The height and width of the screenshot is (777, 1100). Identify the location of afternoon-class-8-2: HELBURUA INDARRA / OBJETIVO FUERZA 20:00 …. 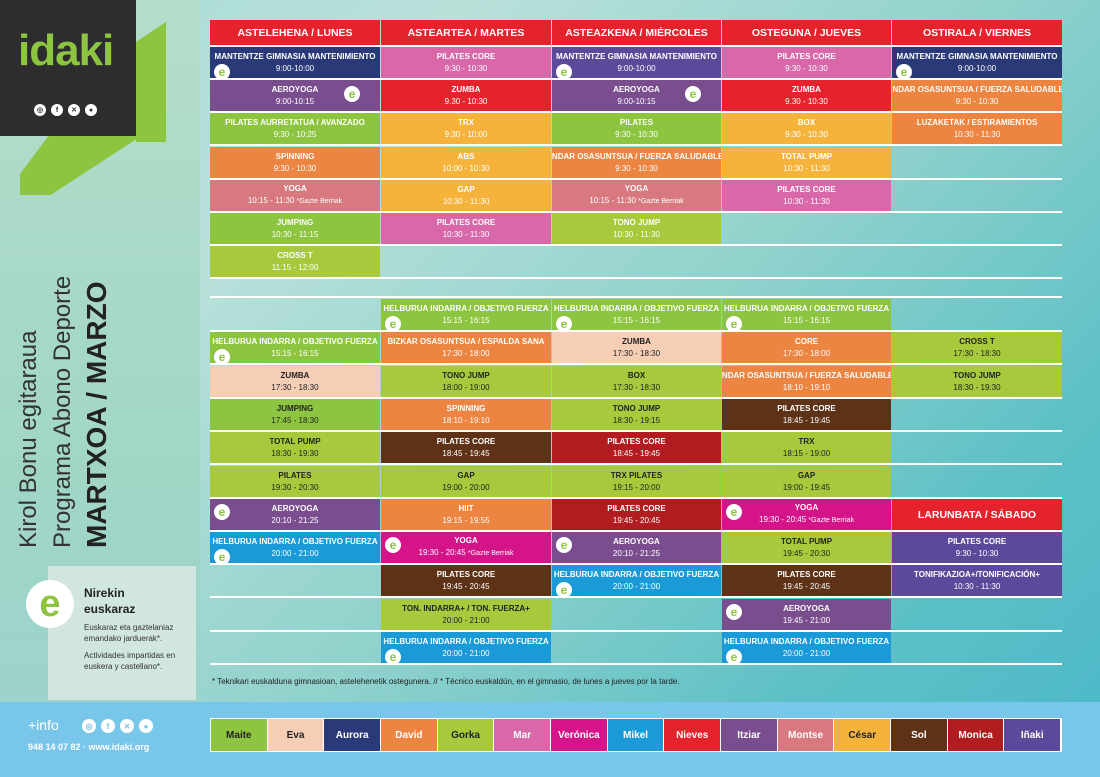
(636, 580).